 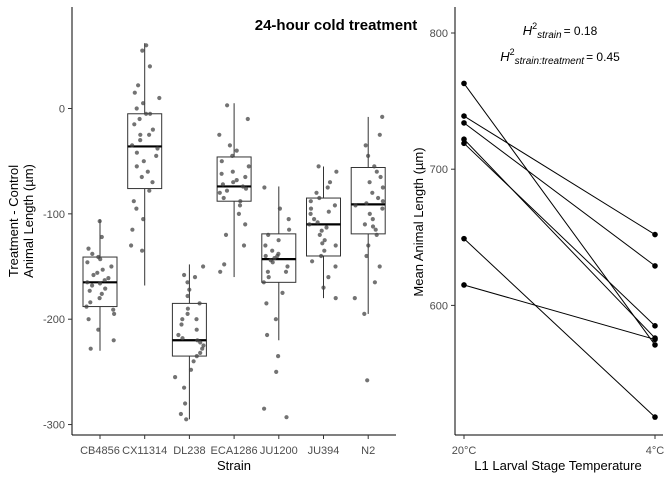 I want to click on y-tick-label: 600, so click(x=439, y=306).